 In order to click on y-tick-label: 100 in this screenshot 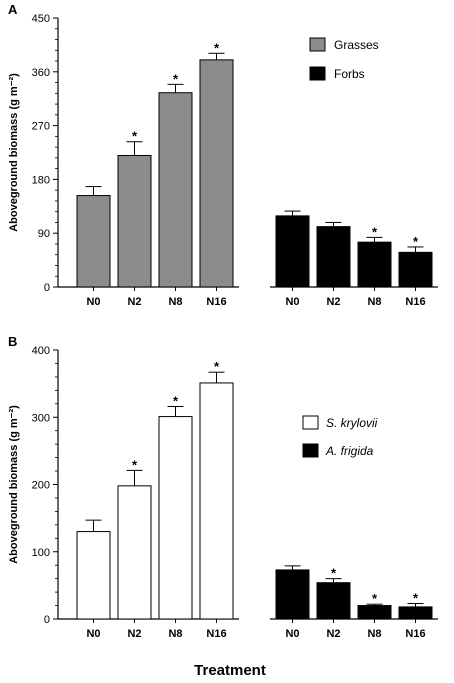, I will do `click(41, 553)`.